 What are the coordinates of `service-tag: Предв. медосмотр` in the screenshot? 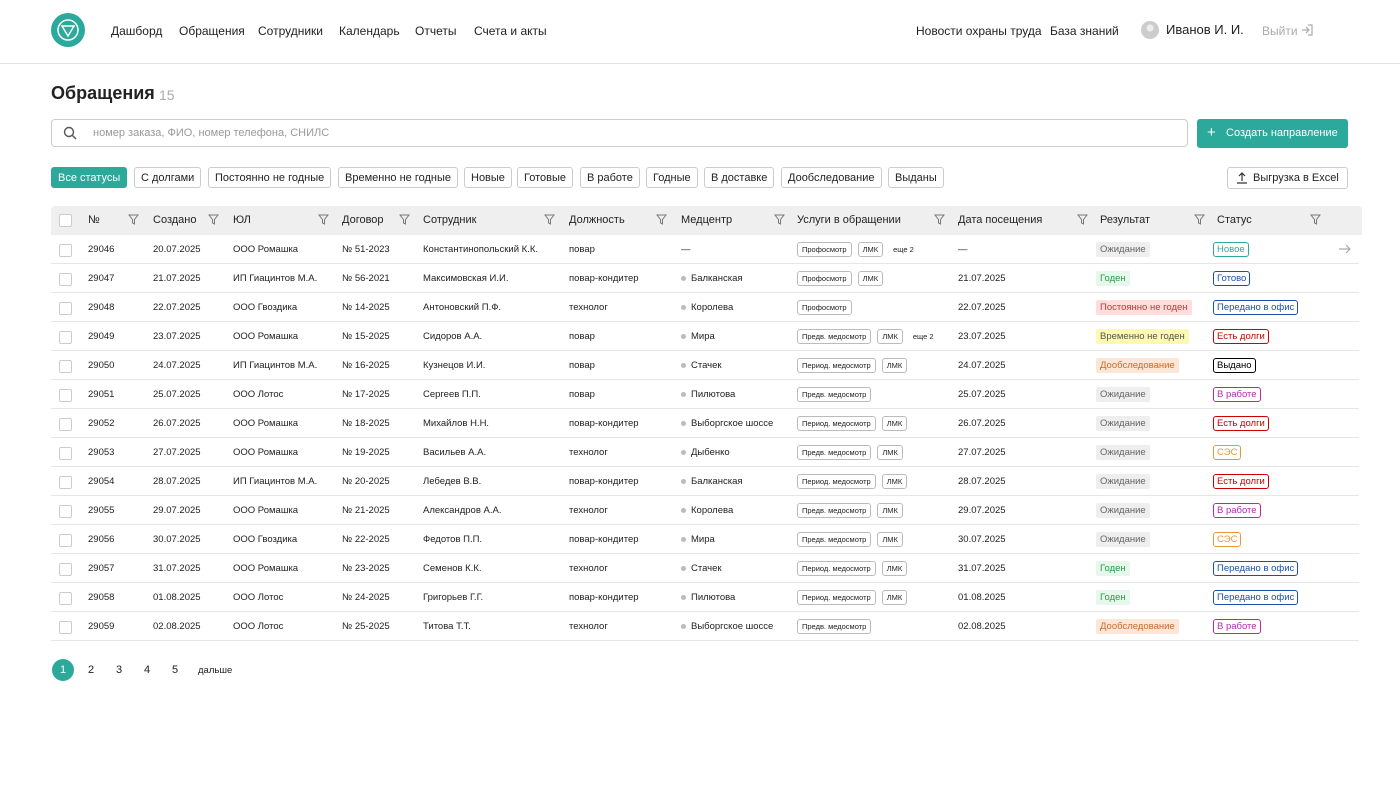 It's located at (834, 539).